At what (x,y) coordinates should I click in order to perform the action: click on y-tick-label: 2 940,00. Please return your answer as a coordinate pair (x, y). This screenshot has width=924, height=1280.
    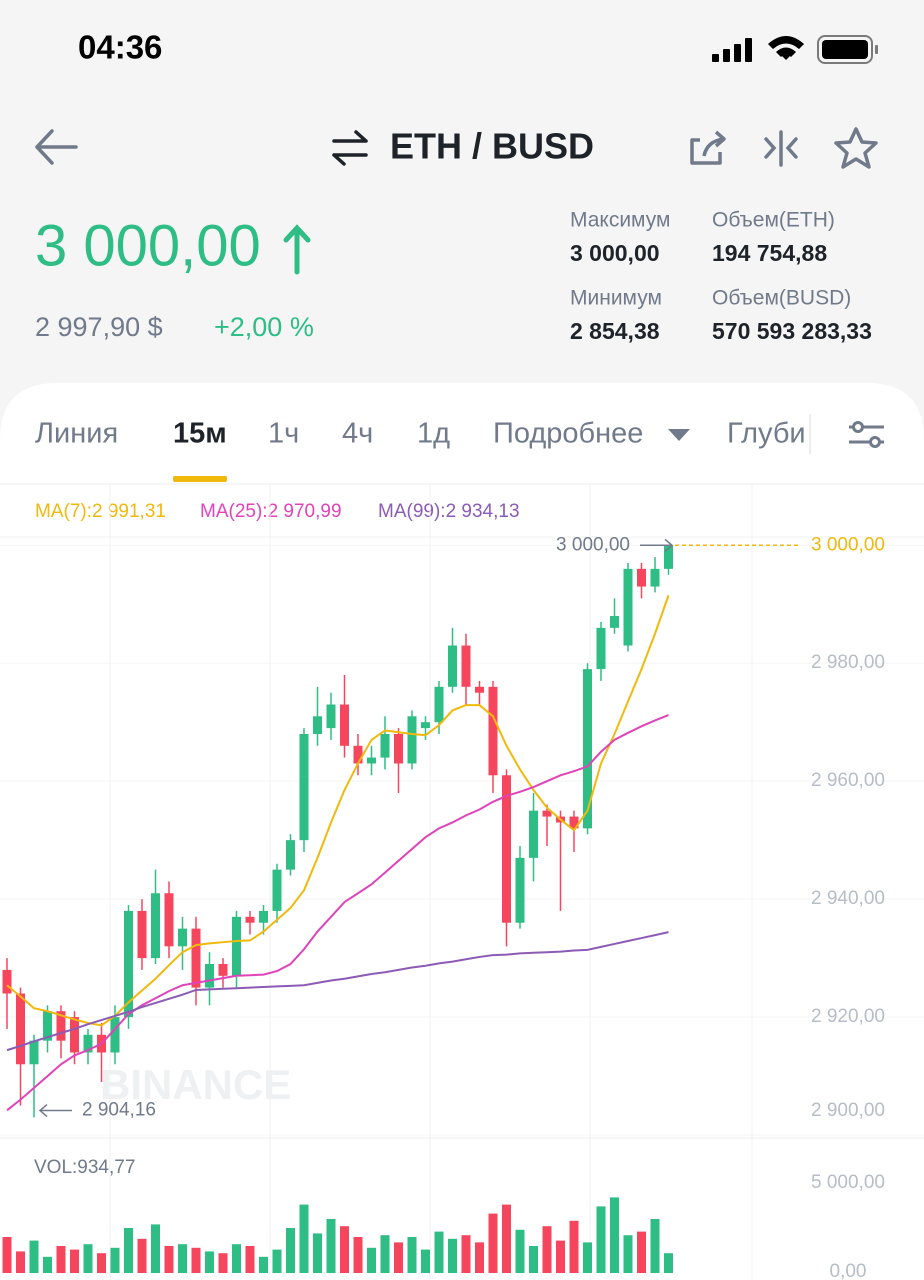
    Looking at the image, I should click on (848, 898).